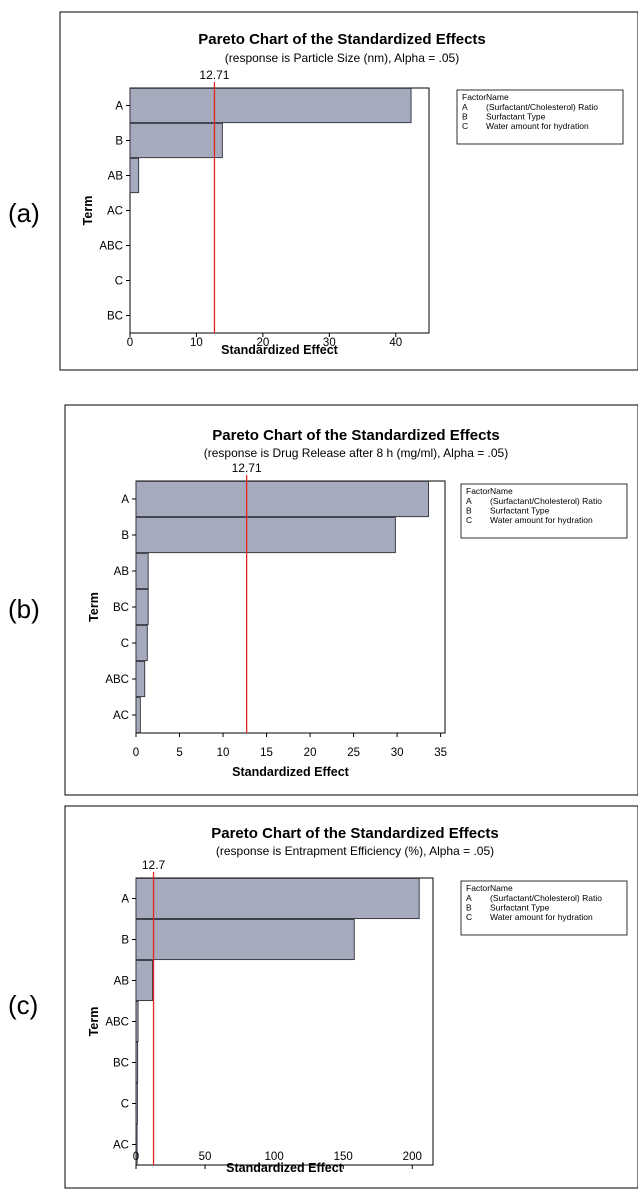 Image resolution: width=638 pixels, height=1190 pixels. What do you see at coordinates (262, 343) in the screenshot?
I see `x-tick-label: 20` at bounding box center [262, 343].